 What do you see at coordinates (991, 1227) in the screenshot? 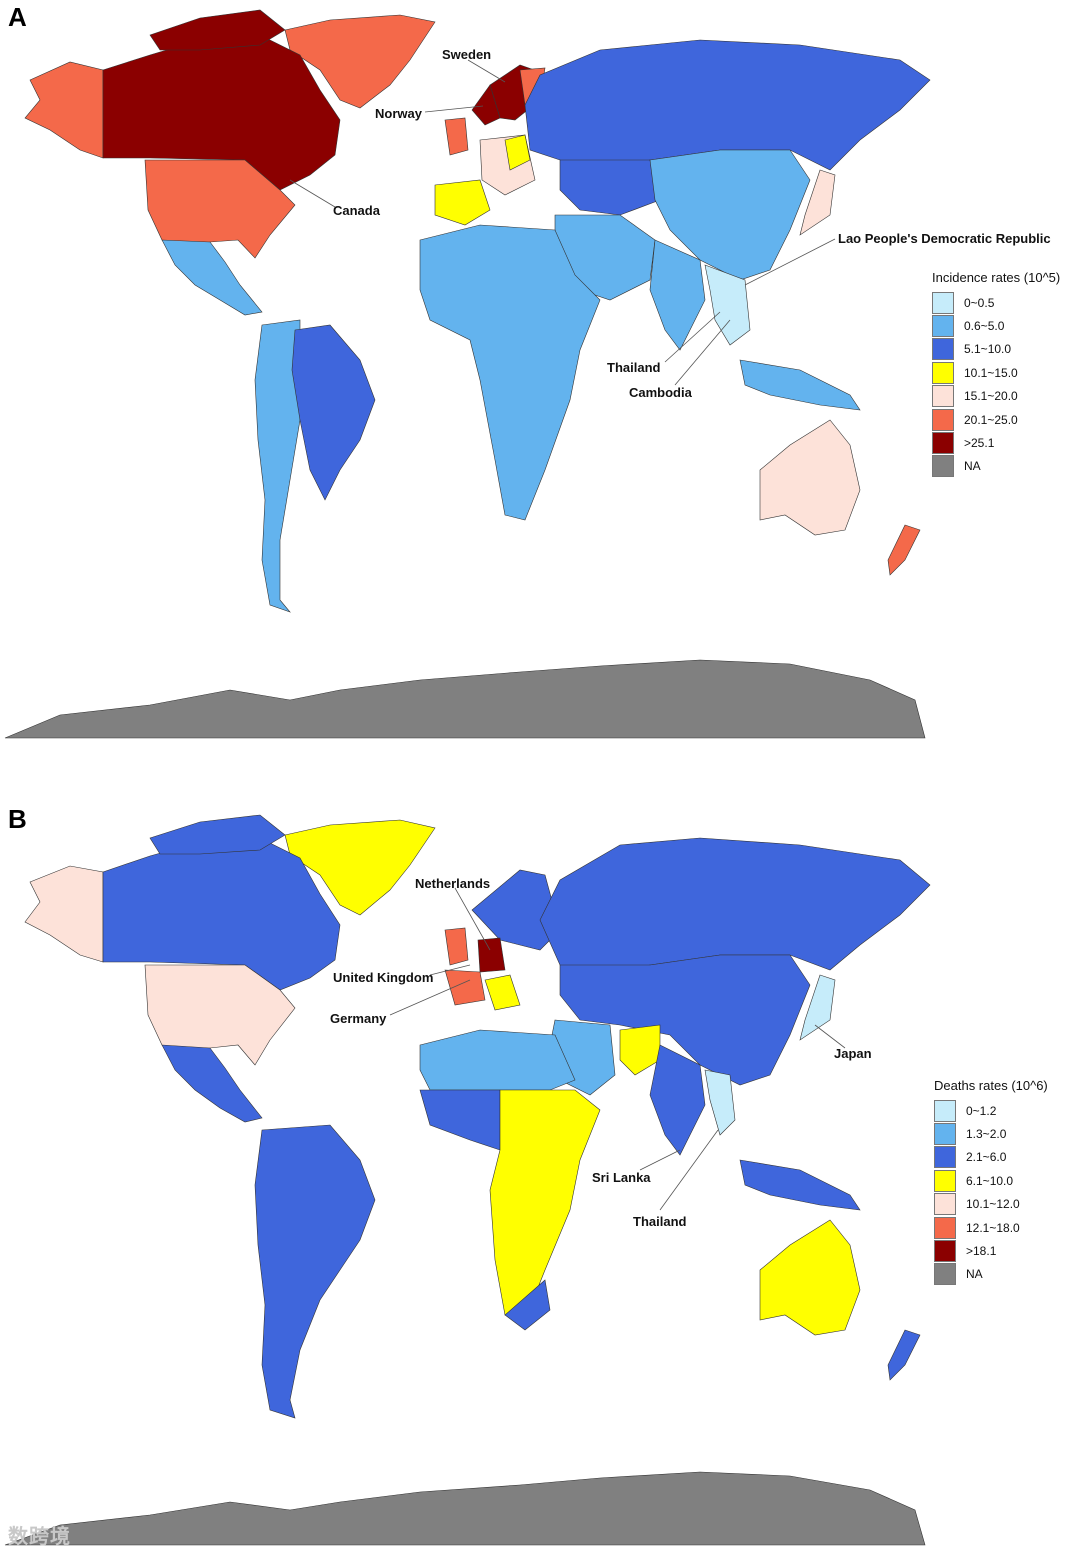
I see `legend-item: 12.1~18.0` at bounding box center [991, 1227].